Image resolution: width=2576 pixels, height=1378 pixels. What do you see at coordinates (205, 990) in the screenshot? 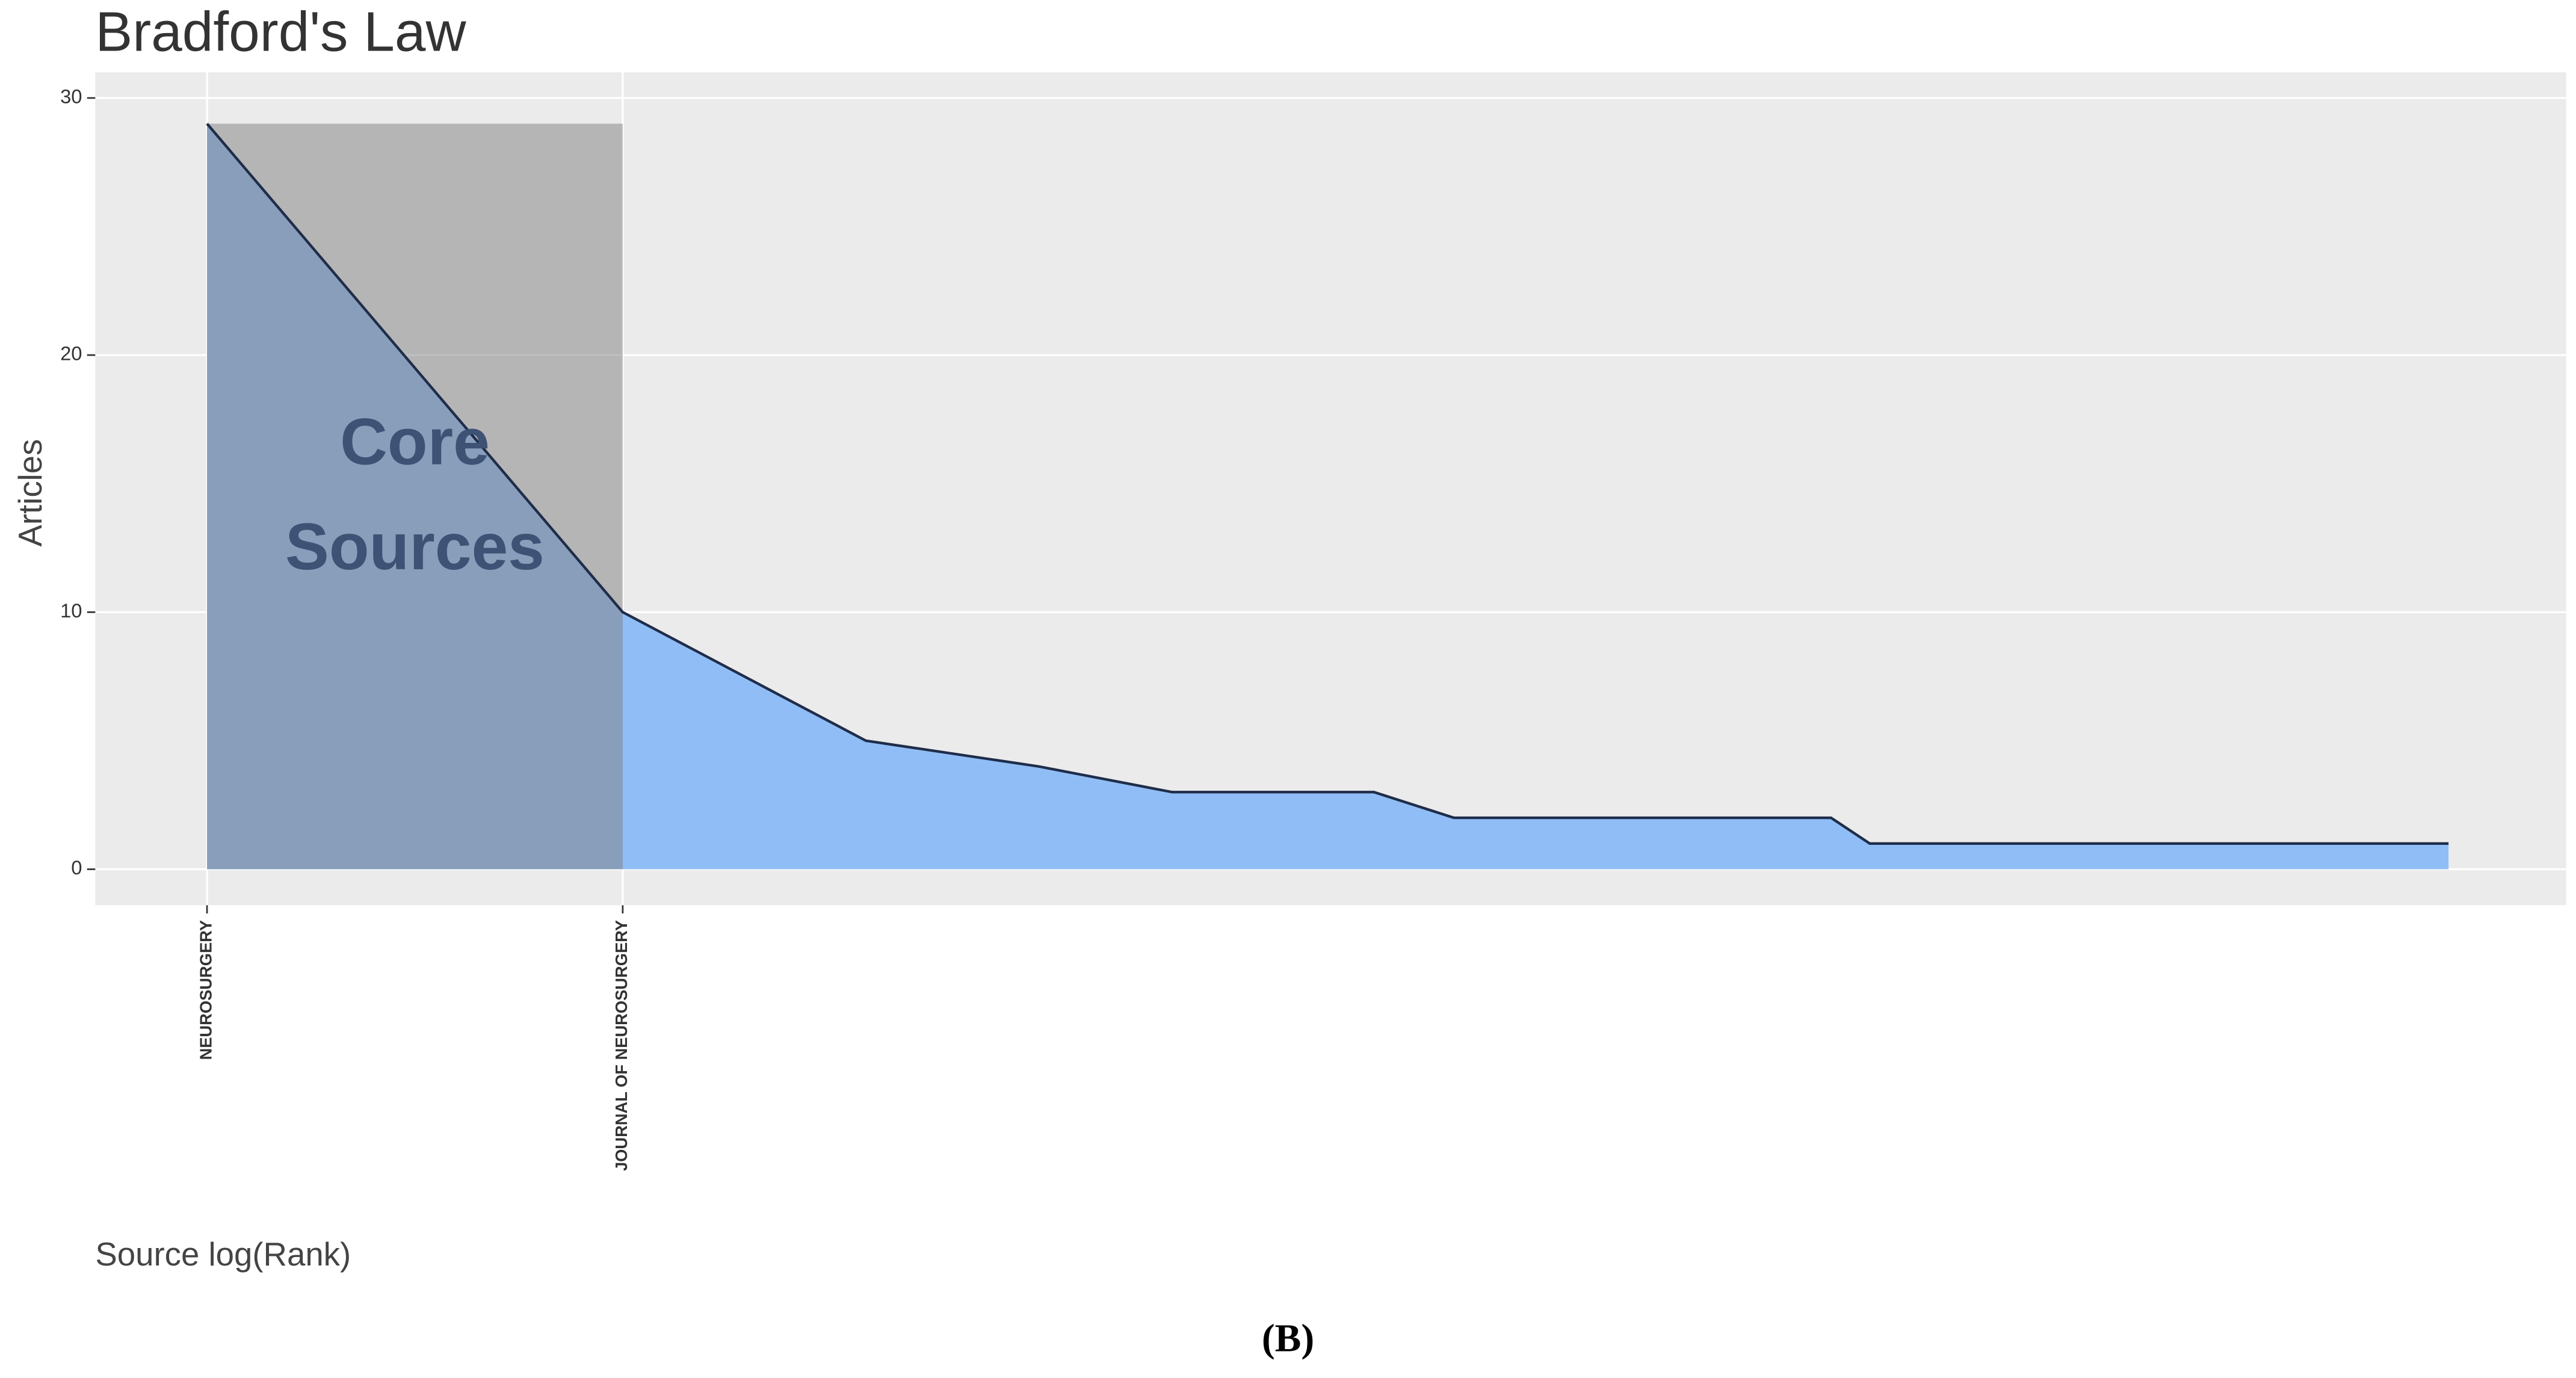
I see `x-tick-label: NEUROSURGERY` at bounding box center [205, 990].